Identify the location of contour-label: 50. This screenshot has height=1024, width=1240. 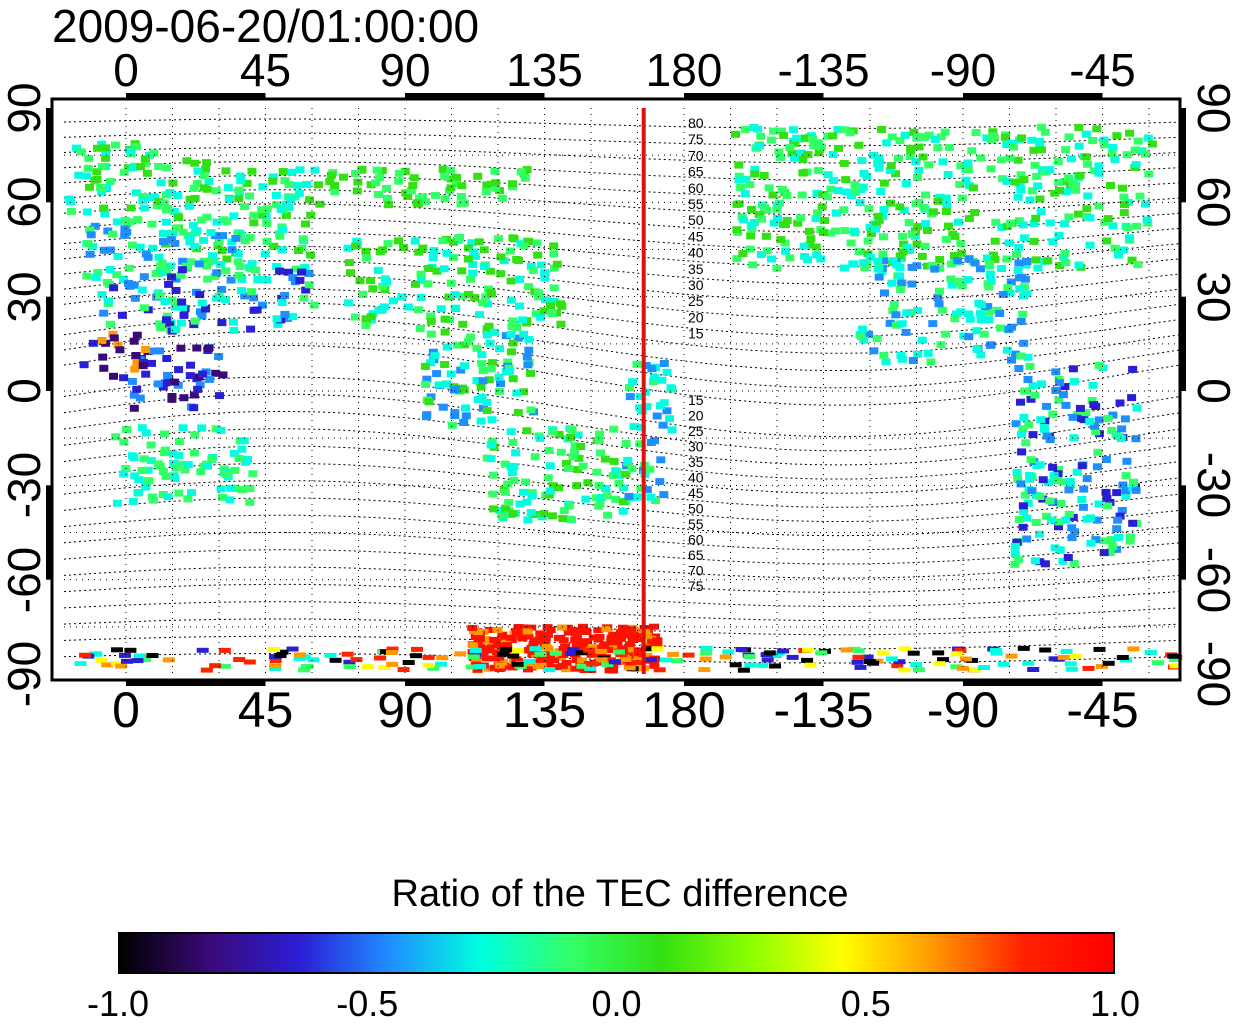
(696, 509).